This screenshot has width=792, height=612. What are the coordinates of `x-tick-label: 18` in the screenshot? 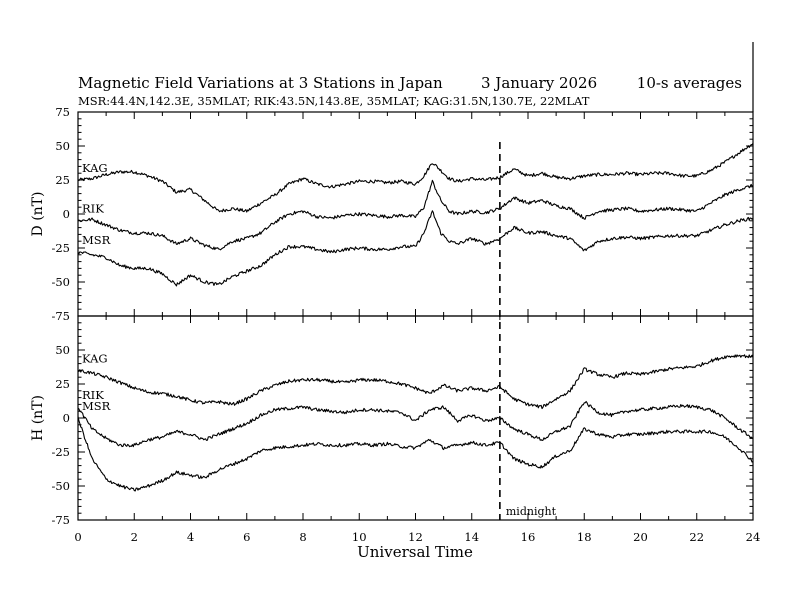 It's located at (584, 537).